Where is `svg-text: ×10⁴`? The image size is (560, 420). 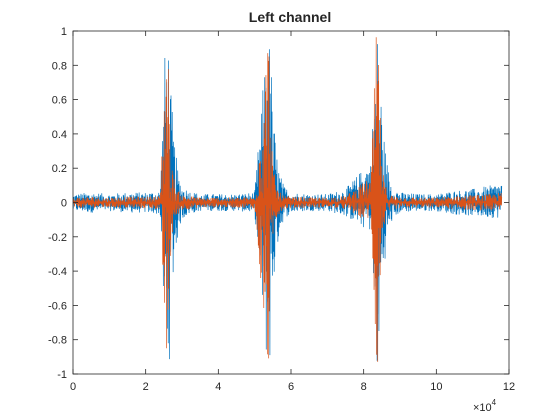 svg-text: ×10⁴ is located at coordinates (485, 406).